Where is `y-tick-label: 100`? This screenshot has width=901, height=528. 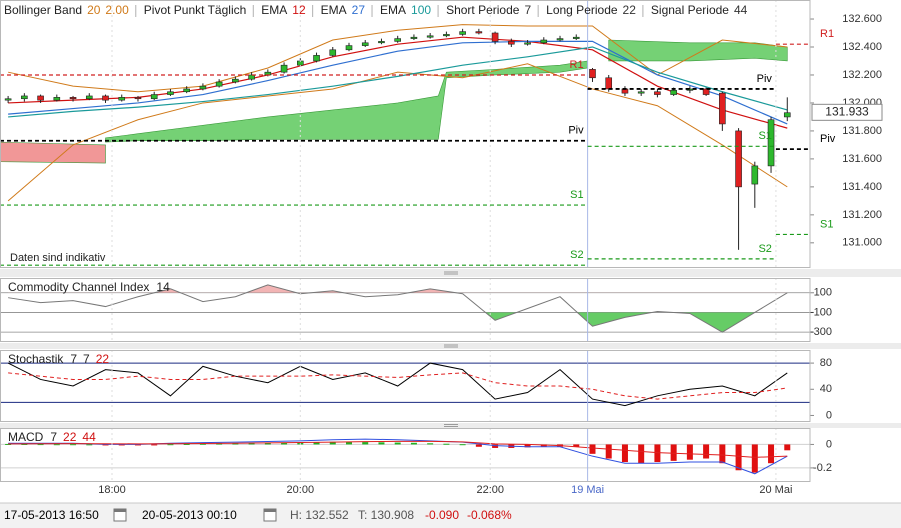
y-tick-label: 100 is located at coordinates (823, 293).